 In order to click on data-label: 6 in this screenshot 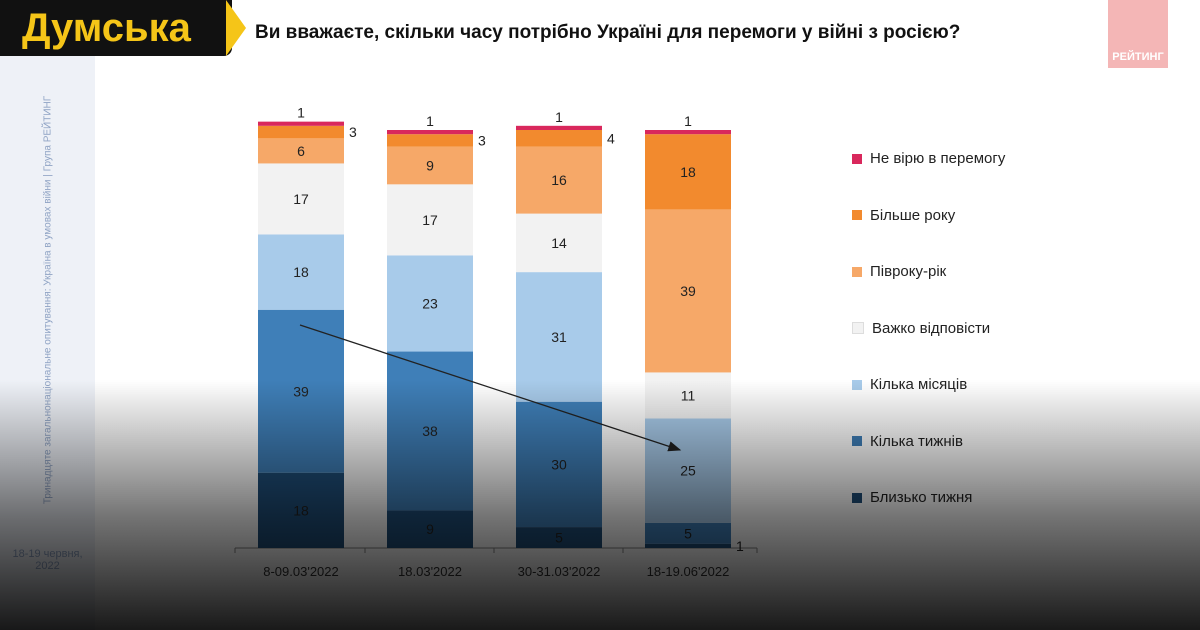, I will do `click(301, 151)`.